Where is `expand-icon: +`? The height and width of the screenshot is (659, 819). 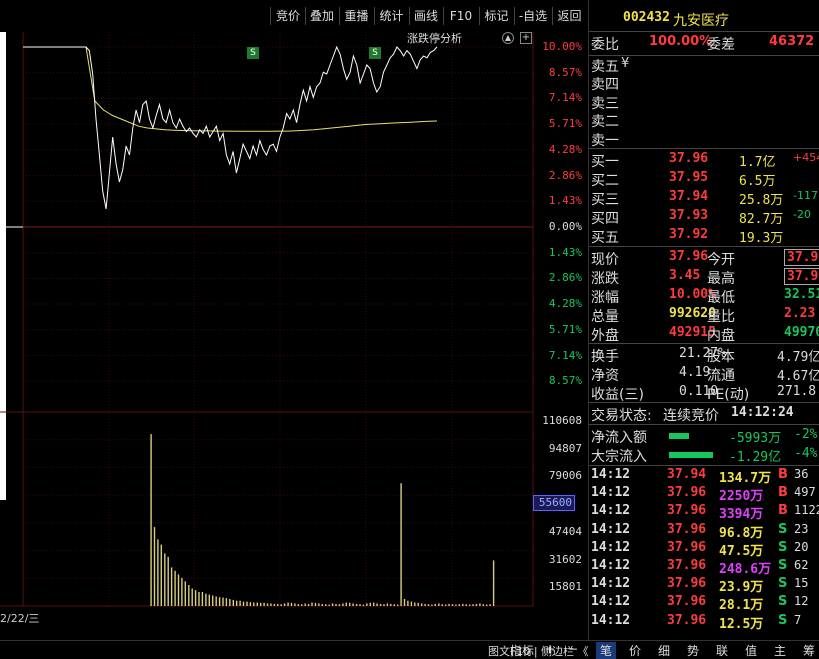 expand-icon: + is located at coordinates (526, 38).